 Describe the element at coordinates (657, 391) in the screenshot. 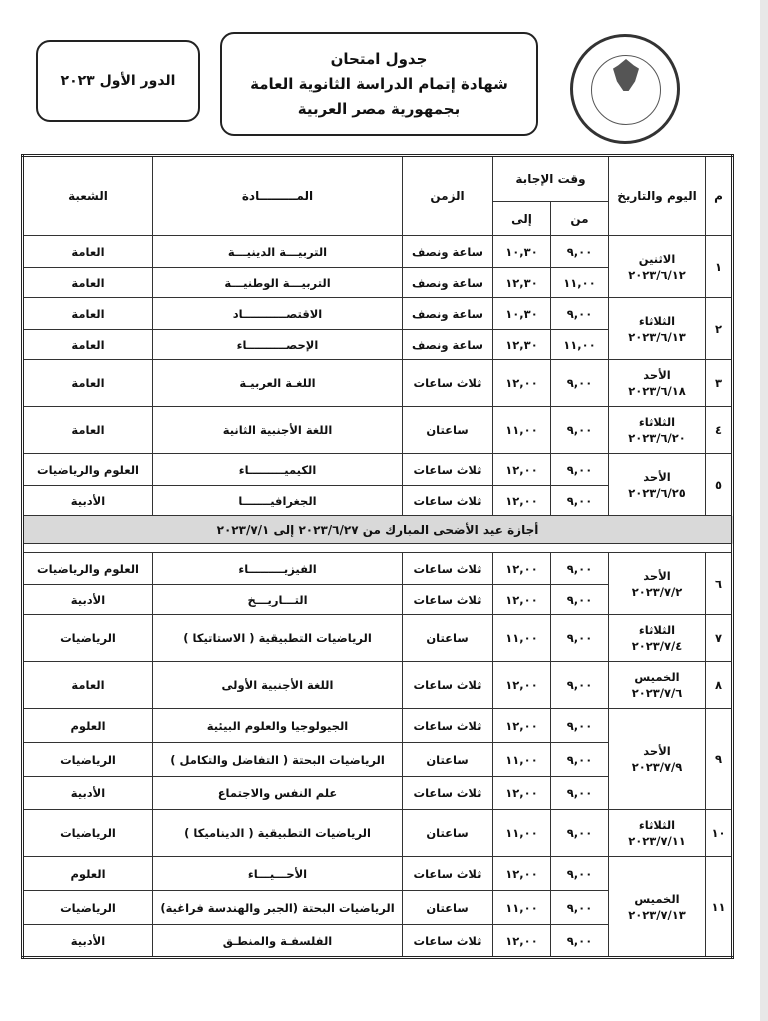

I see `exam-date: ٢٠٢٣/٦/١٨` at that location.